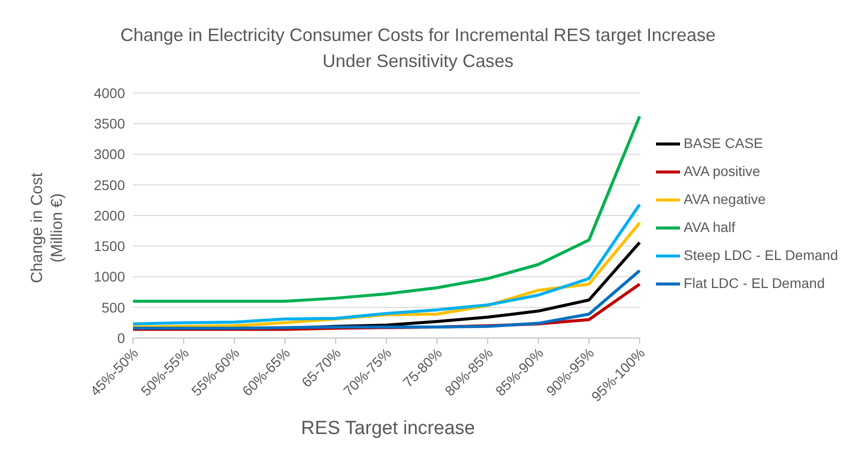 The image size is (855, 452). What do you see at coordinates (47, 228) in the screenshot?
I see `y-axis-title: Change in Cost (Million €)` at bounding box center [47, 228].